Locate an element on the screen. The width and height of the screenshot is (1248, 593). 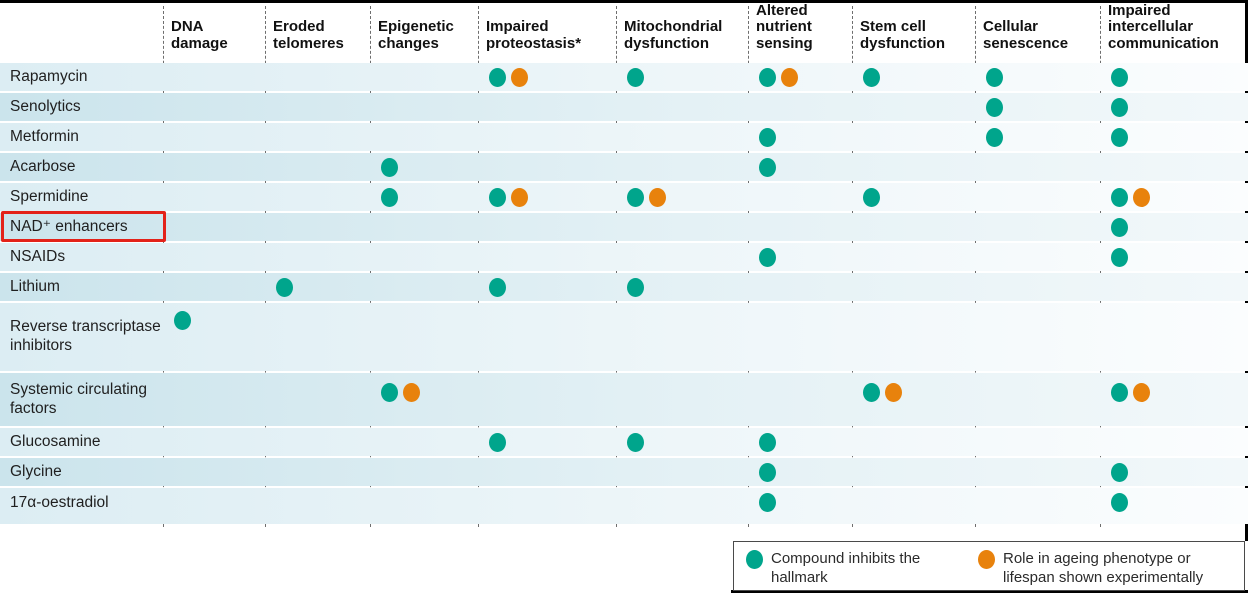
row-label-text: 17α-oestradiol is located at coordinates (59, 502).